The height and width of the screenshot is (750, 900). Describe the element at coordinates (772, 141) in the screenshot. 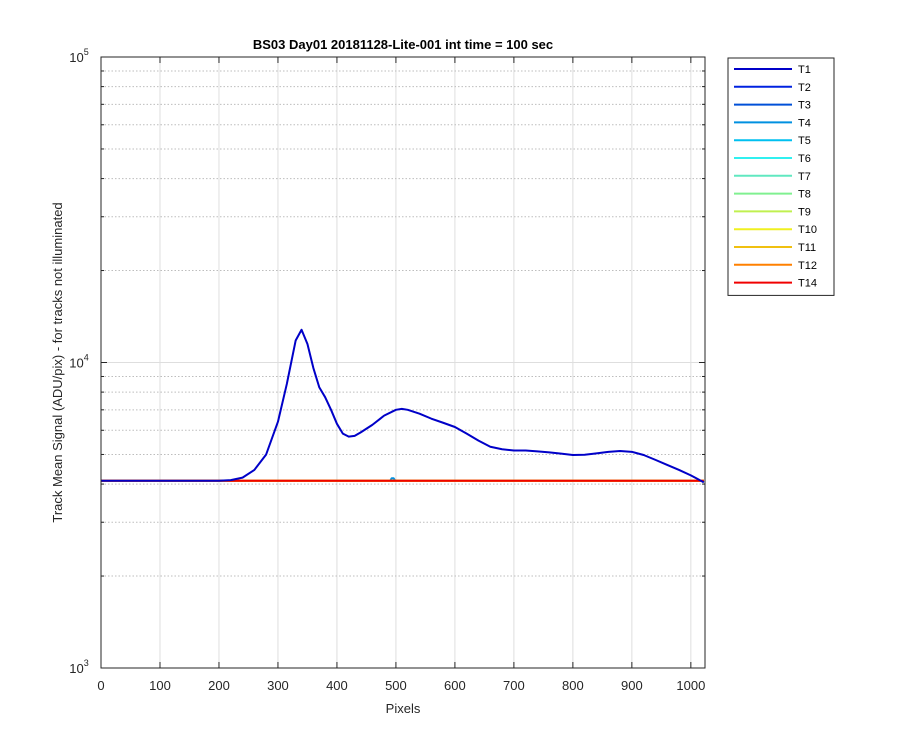

I see `legend-item-t5: T5` at that location.